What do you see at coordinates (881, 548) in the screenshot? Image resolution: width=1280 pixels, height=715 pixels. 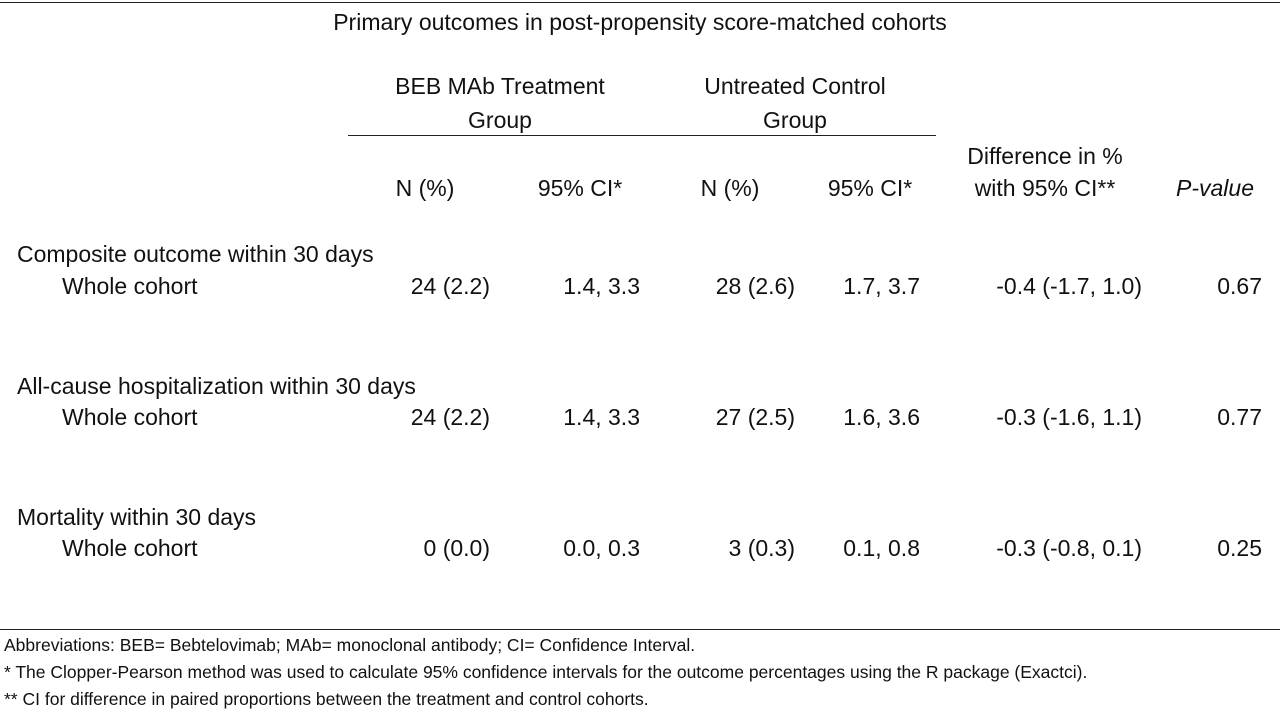 I see `cell-ctrl-ci: 0.1, 0.8` at bounding box center [881, 548].